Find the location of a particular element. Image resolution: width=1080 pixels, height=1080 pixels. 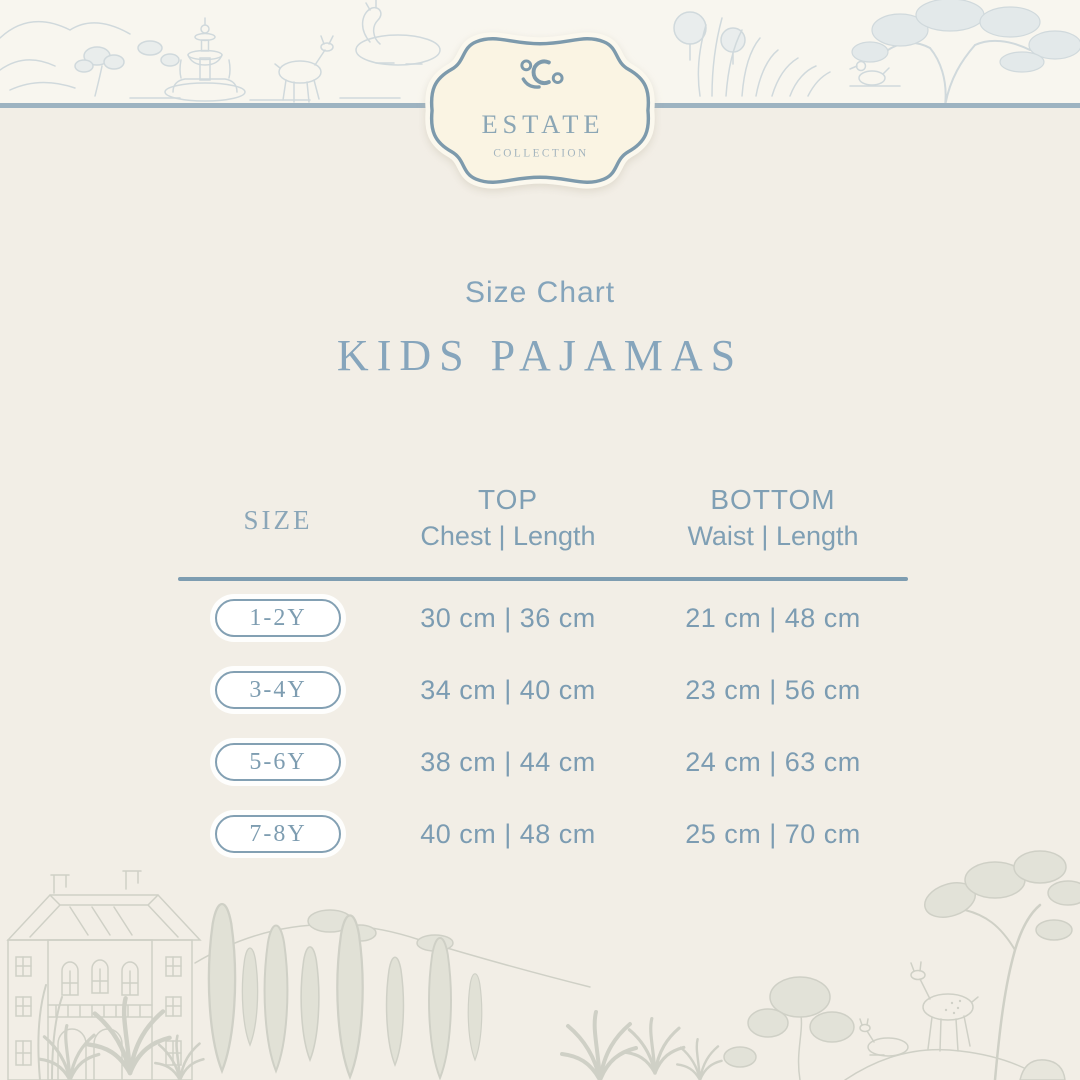

mound-line is located at coordinates (945, 1064).